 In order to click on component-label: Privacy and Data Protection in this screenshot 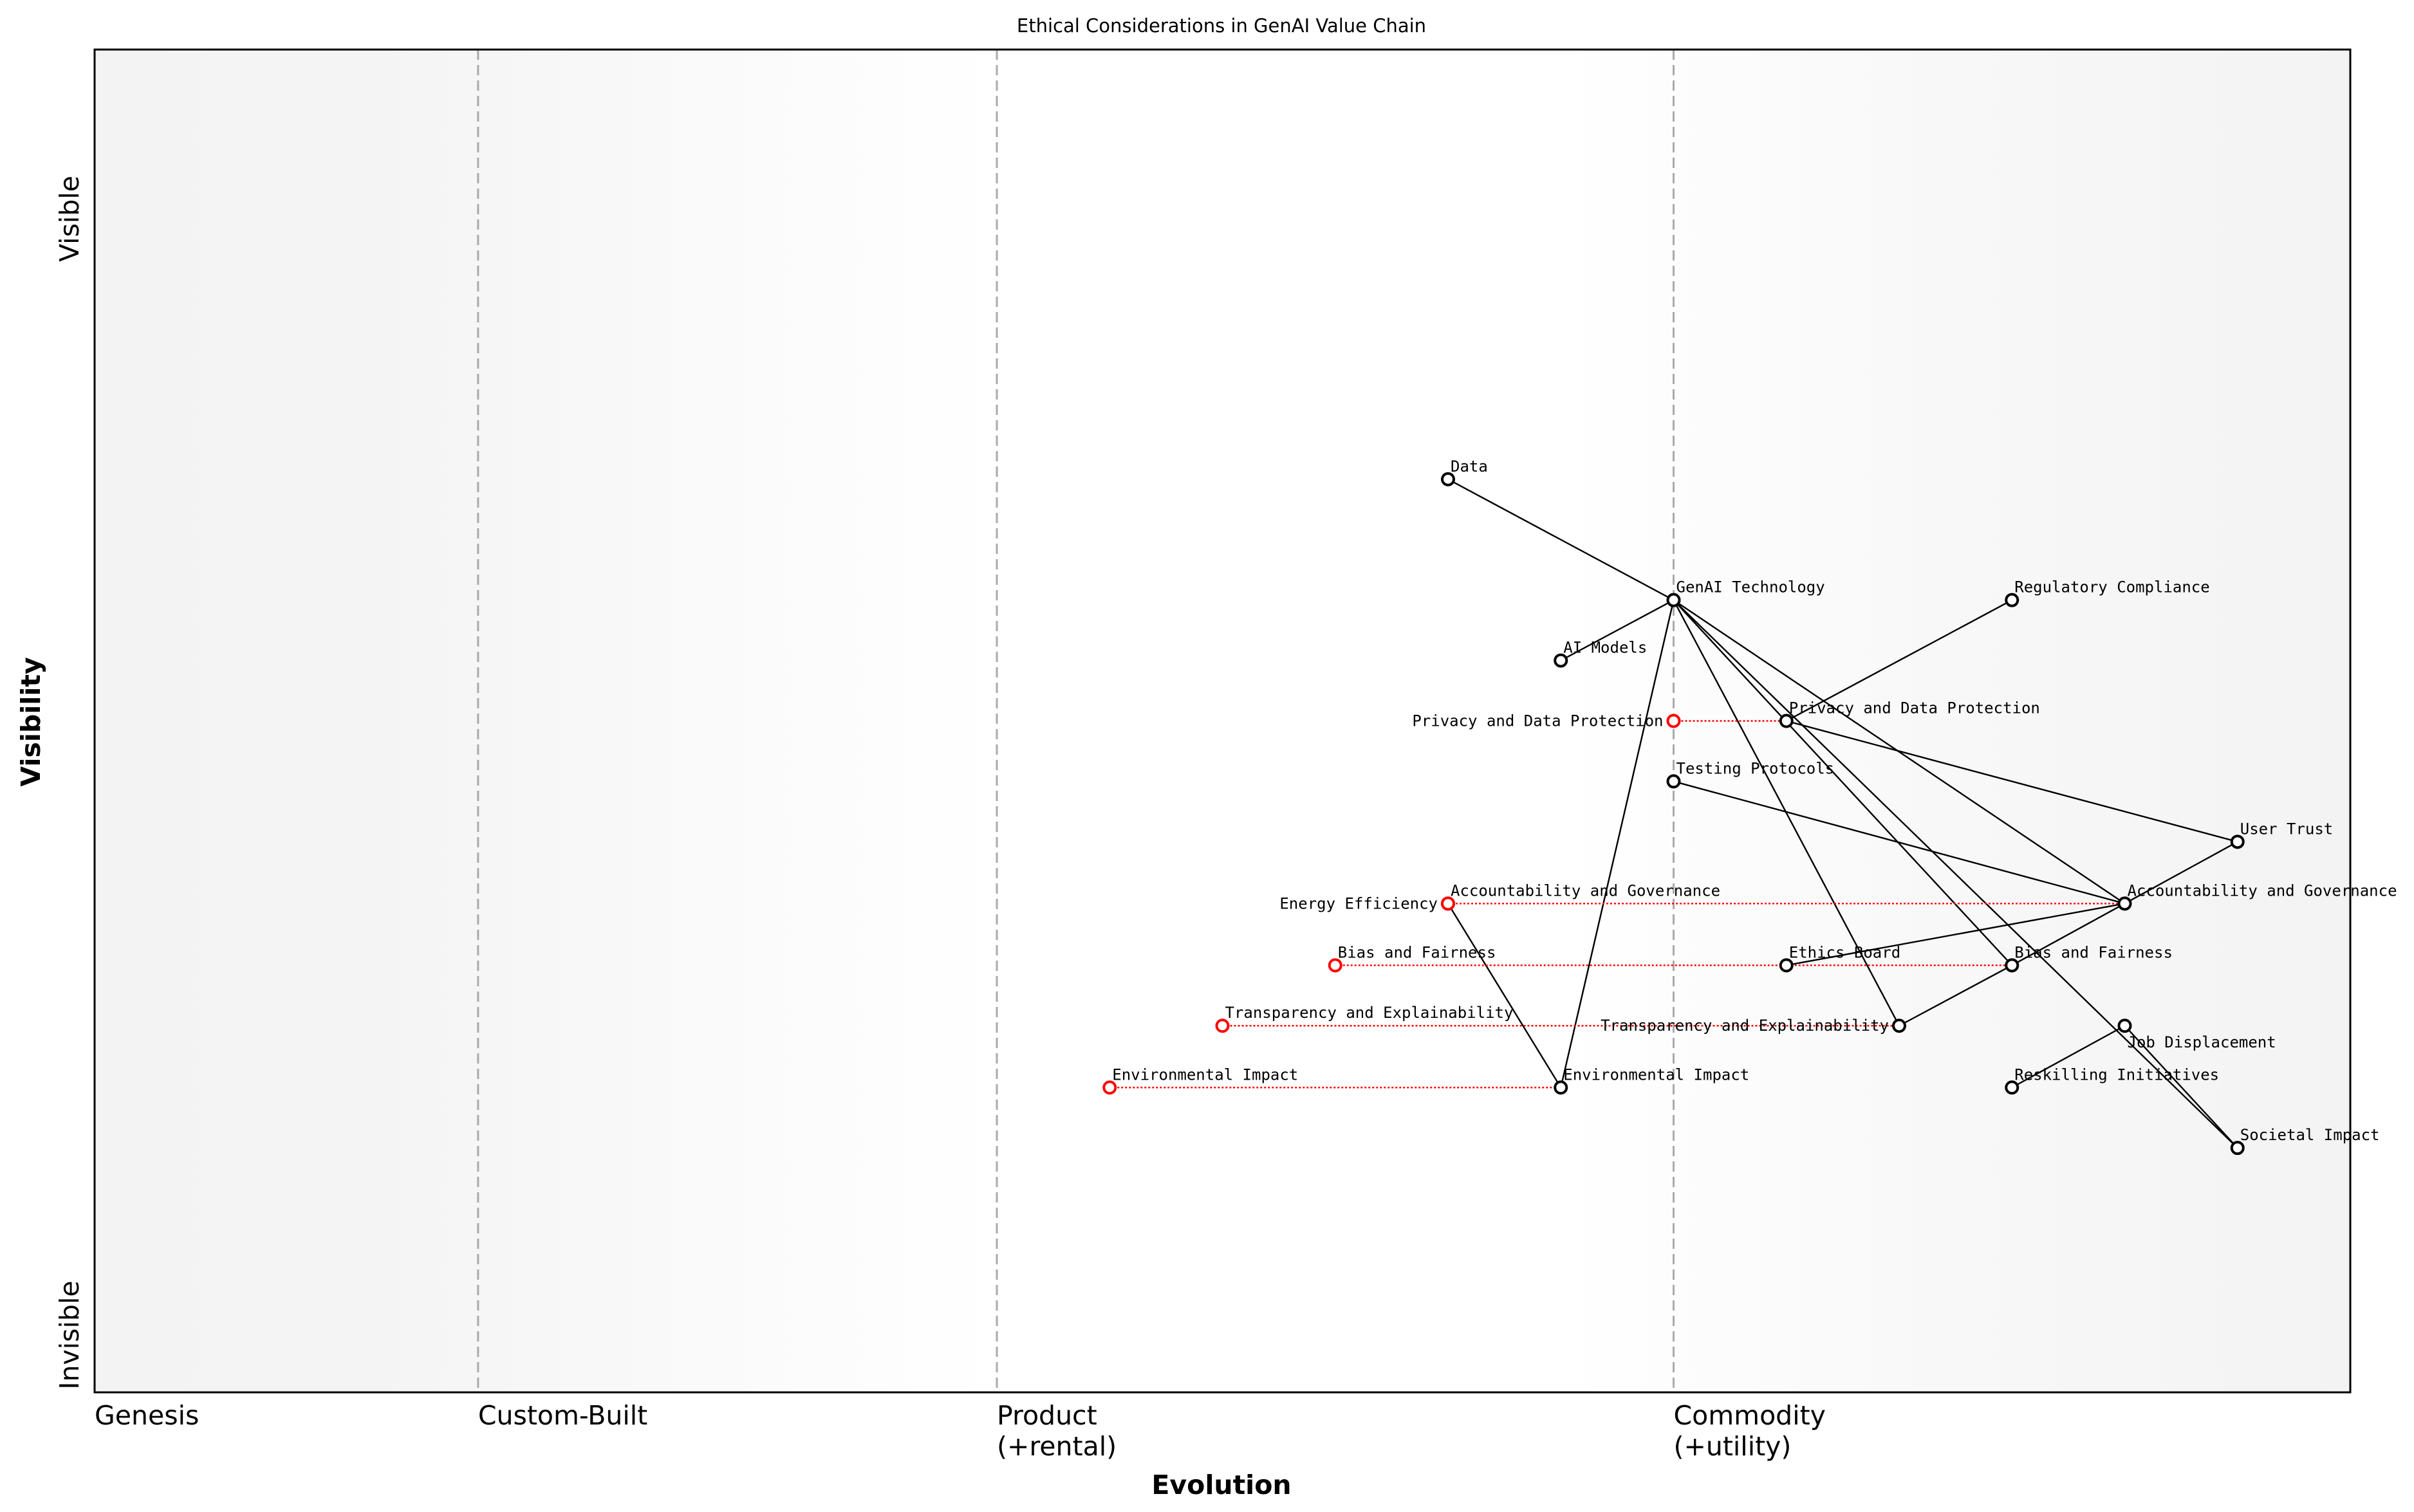, I will do `click(1915, 708)`.